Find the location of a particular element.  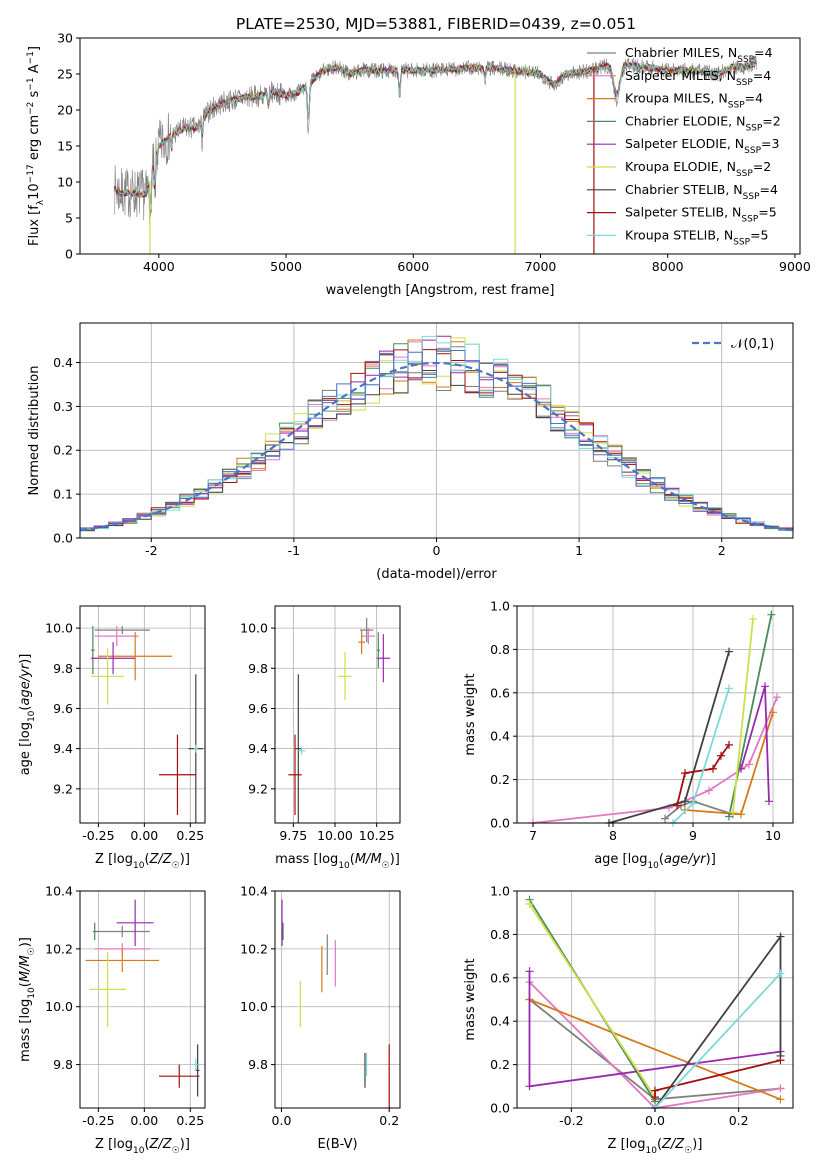

x-tick-label: 10.00 is located at coordinates (335, 835).